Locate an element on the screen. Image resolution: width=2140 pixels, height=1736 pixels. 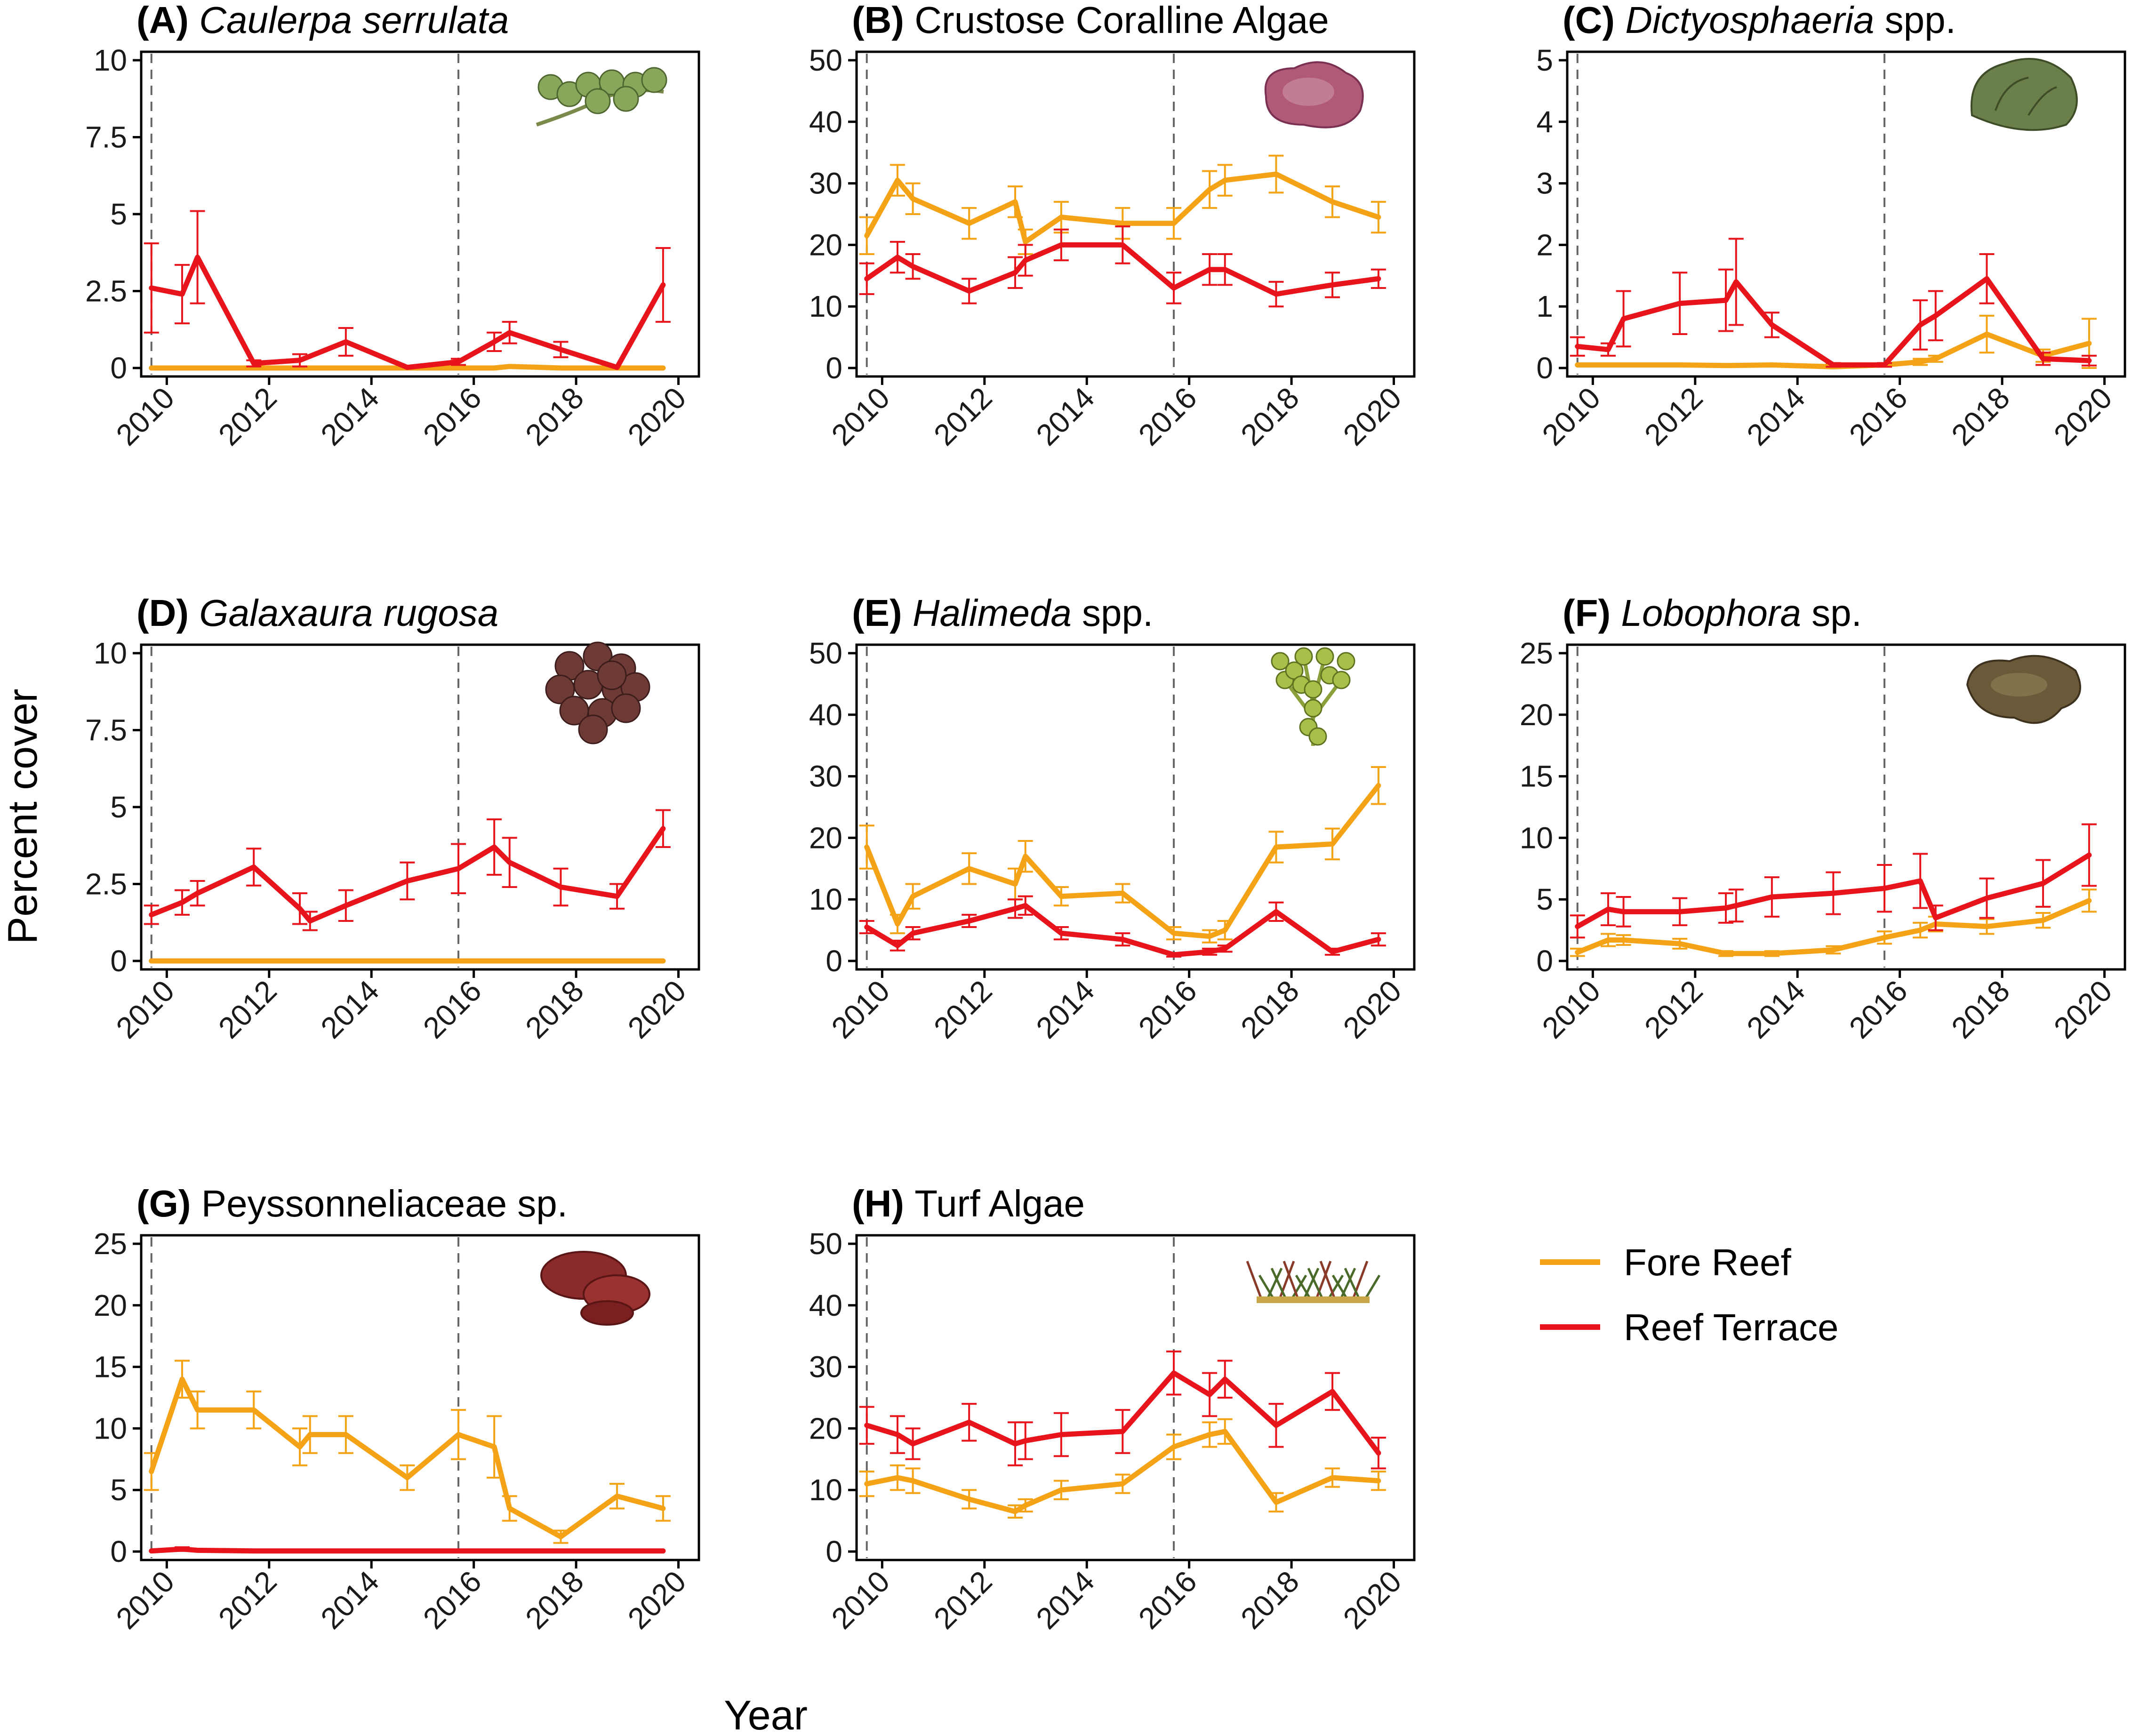
x-tick-label-c-4: 2018 is located at coordinates (1980, 416).